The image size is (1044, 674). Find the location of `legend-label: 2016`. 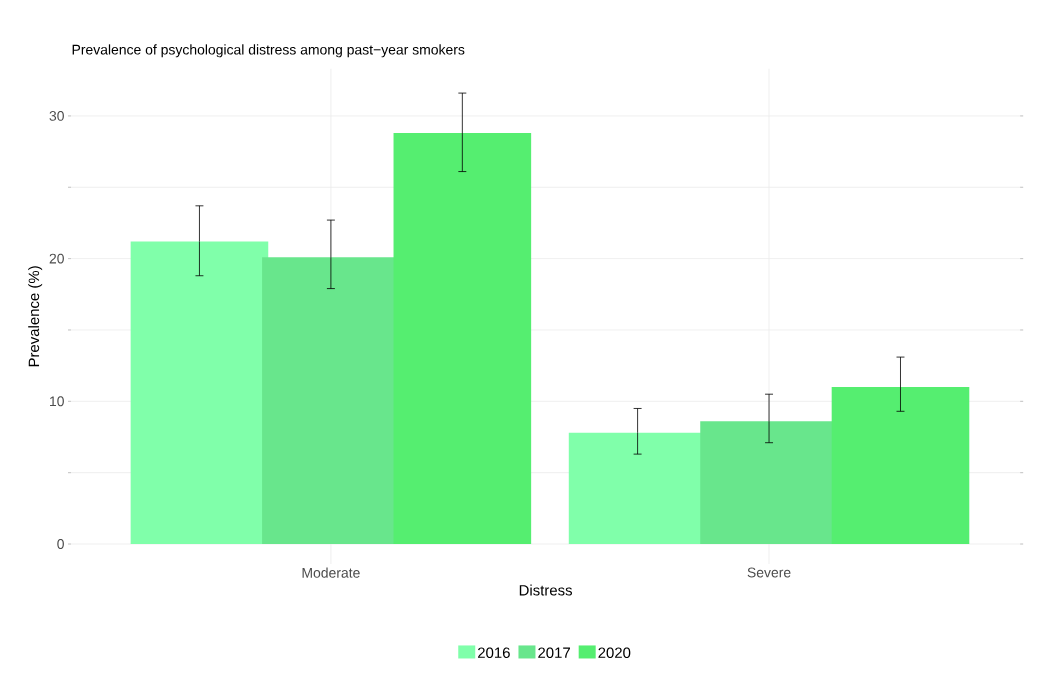

legend-label: 2016 is located at coordinates (494, 652).